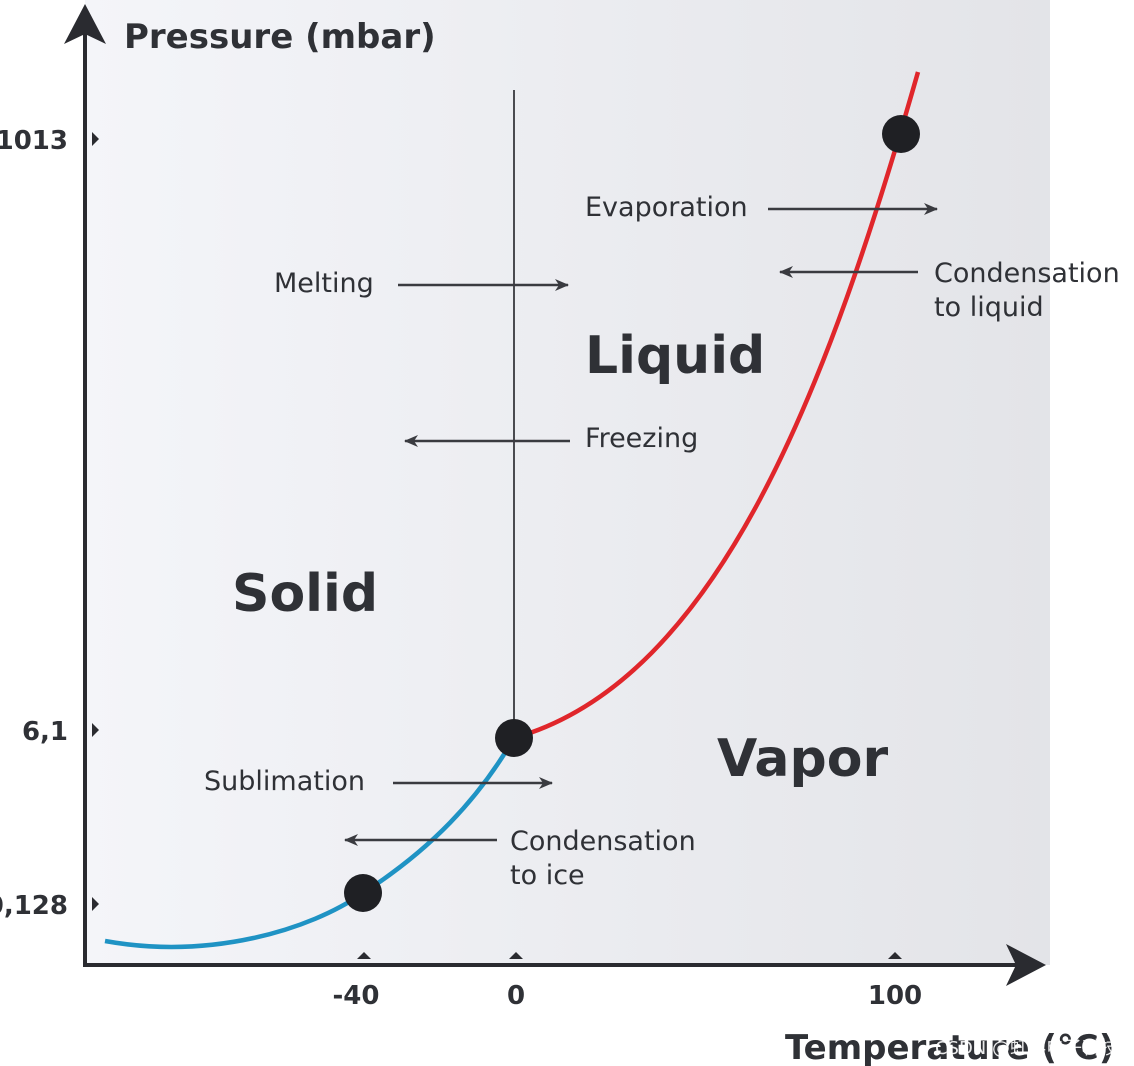 The image size is (1134, 1066). What do you see at coordinates (641, 438) in the screenshot?
I see `freezing-label: Freezing` at bounding box center [641, 438].